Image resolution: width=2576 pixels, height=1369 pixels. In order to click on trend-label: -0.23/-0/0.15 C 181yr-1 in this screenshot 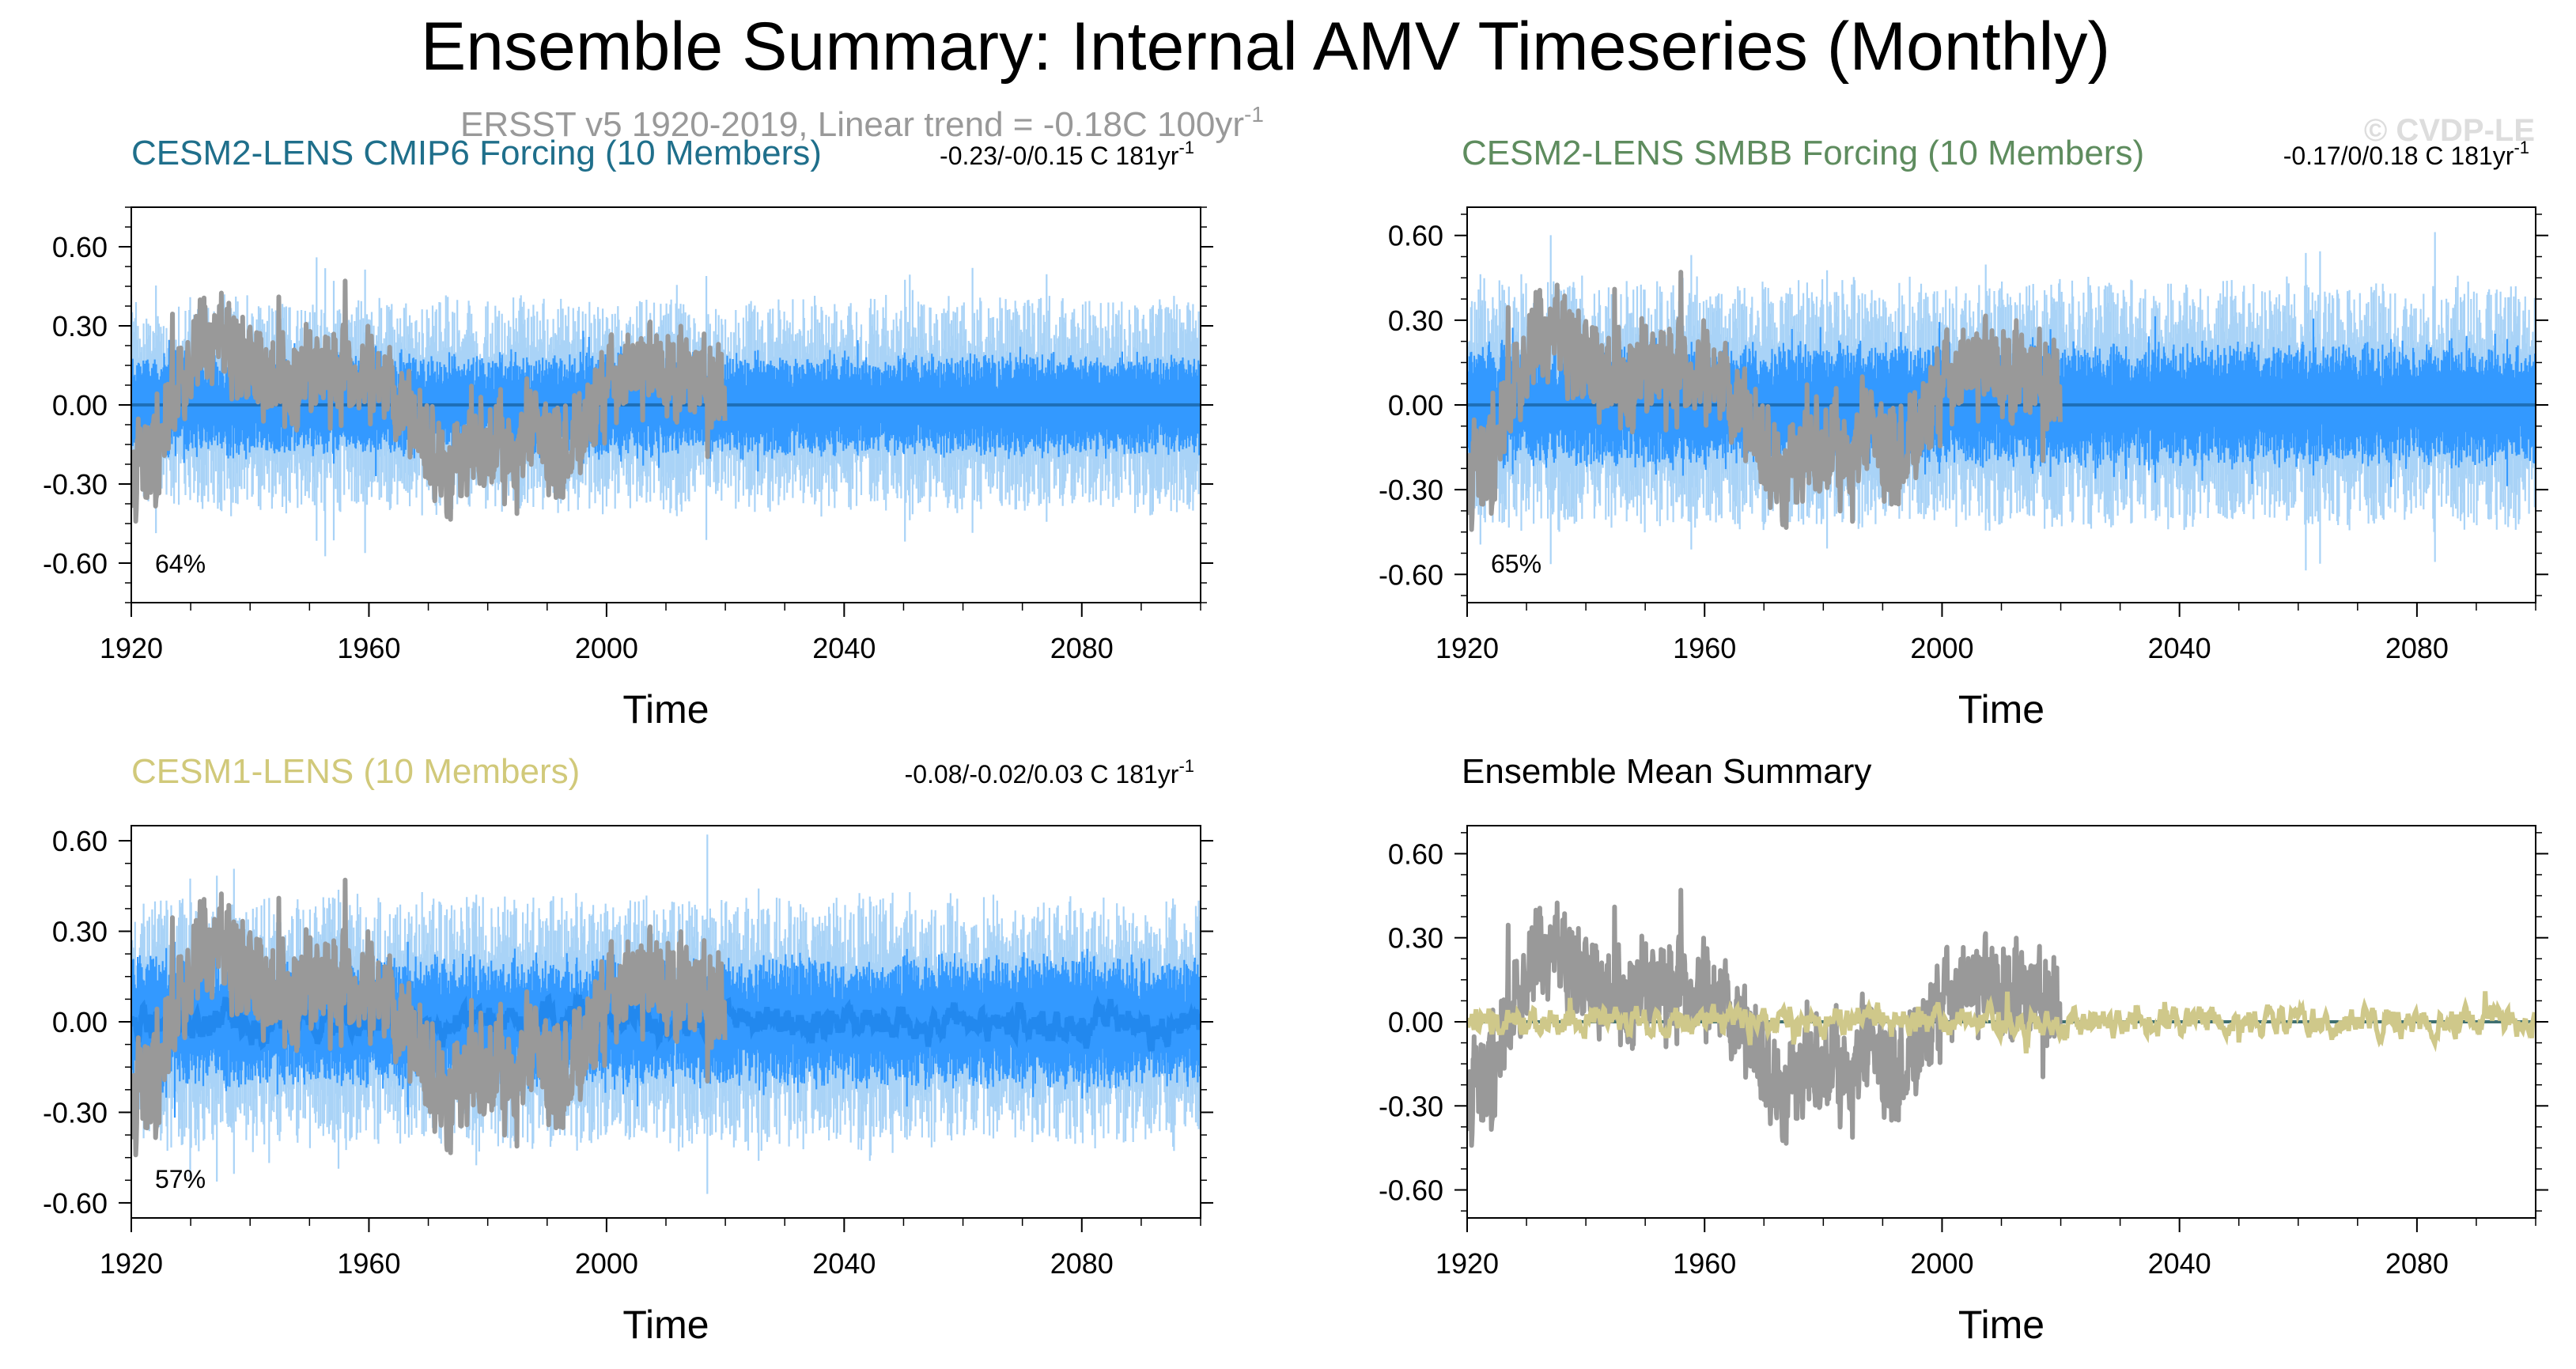, I will do `click(1067, 154)`.